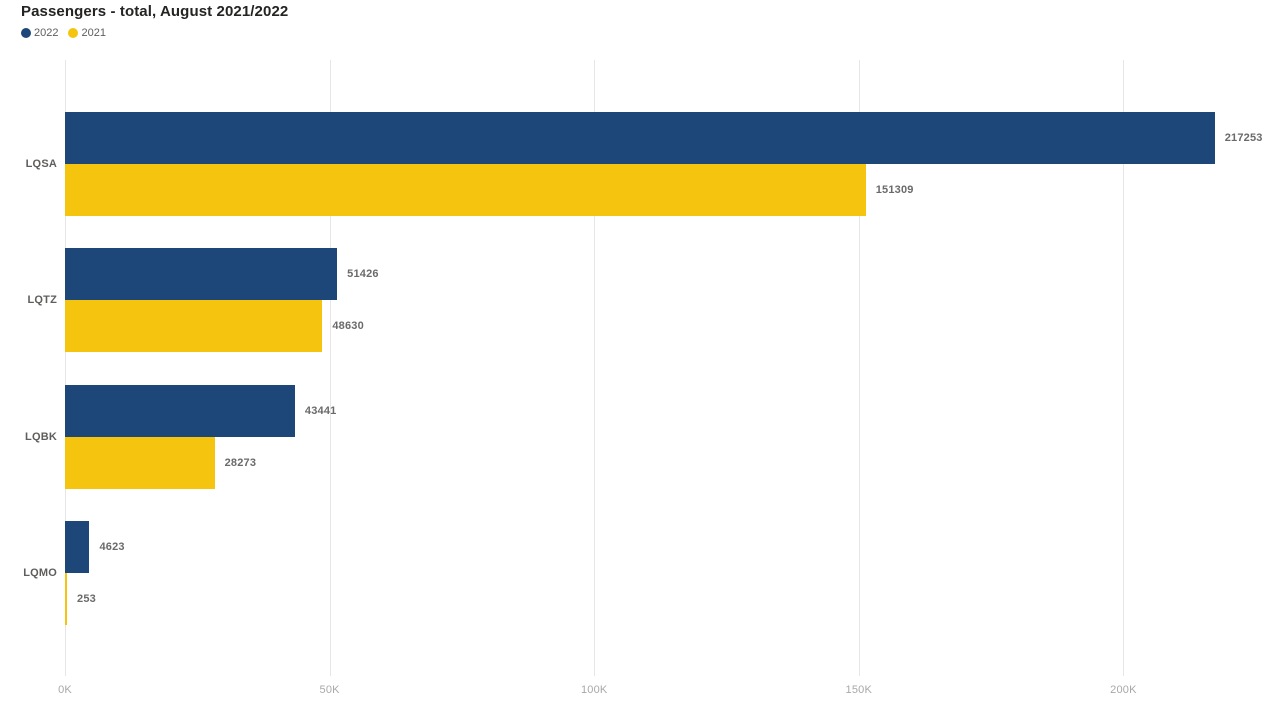  I want to click on legend-dot-2021-icon, so click(73, 33).